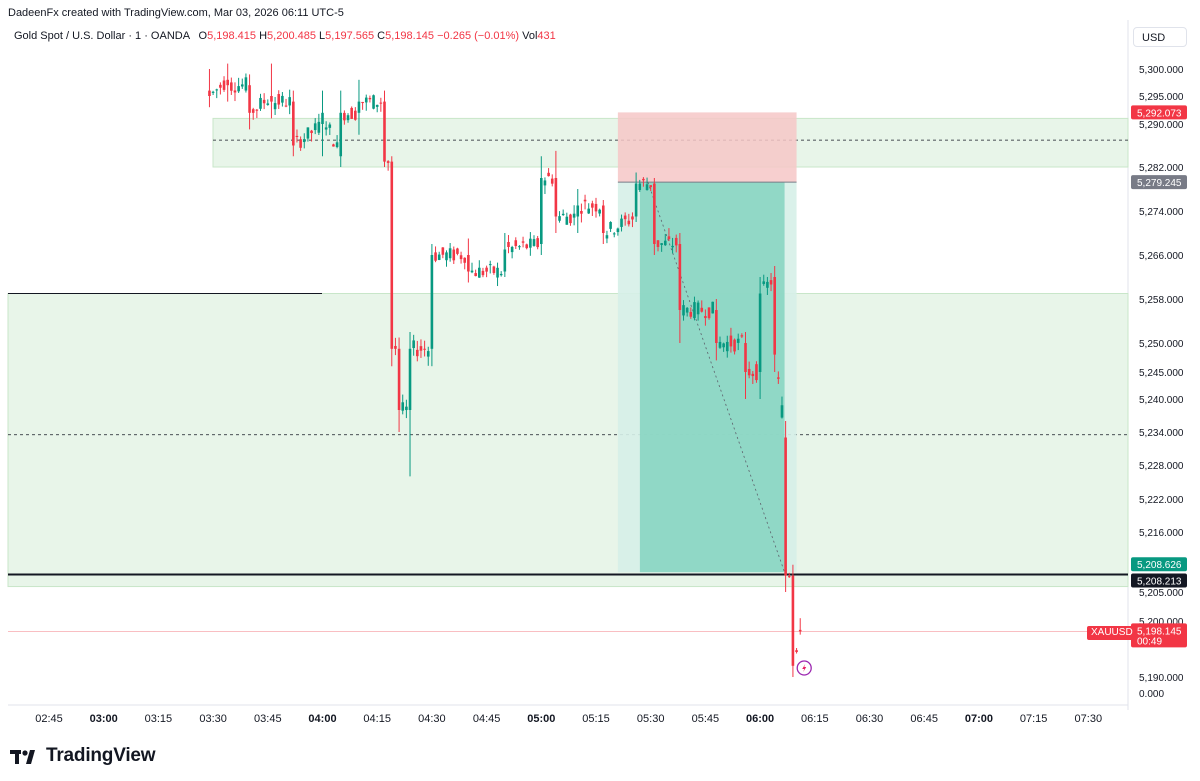 The image size is (1200, 781). What do you see at coordinates (291, 36) in the screenshot?
I see `high-value: 5,200.485` at bounding box center [291, 36].